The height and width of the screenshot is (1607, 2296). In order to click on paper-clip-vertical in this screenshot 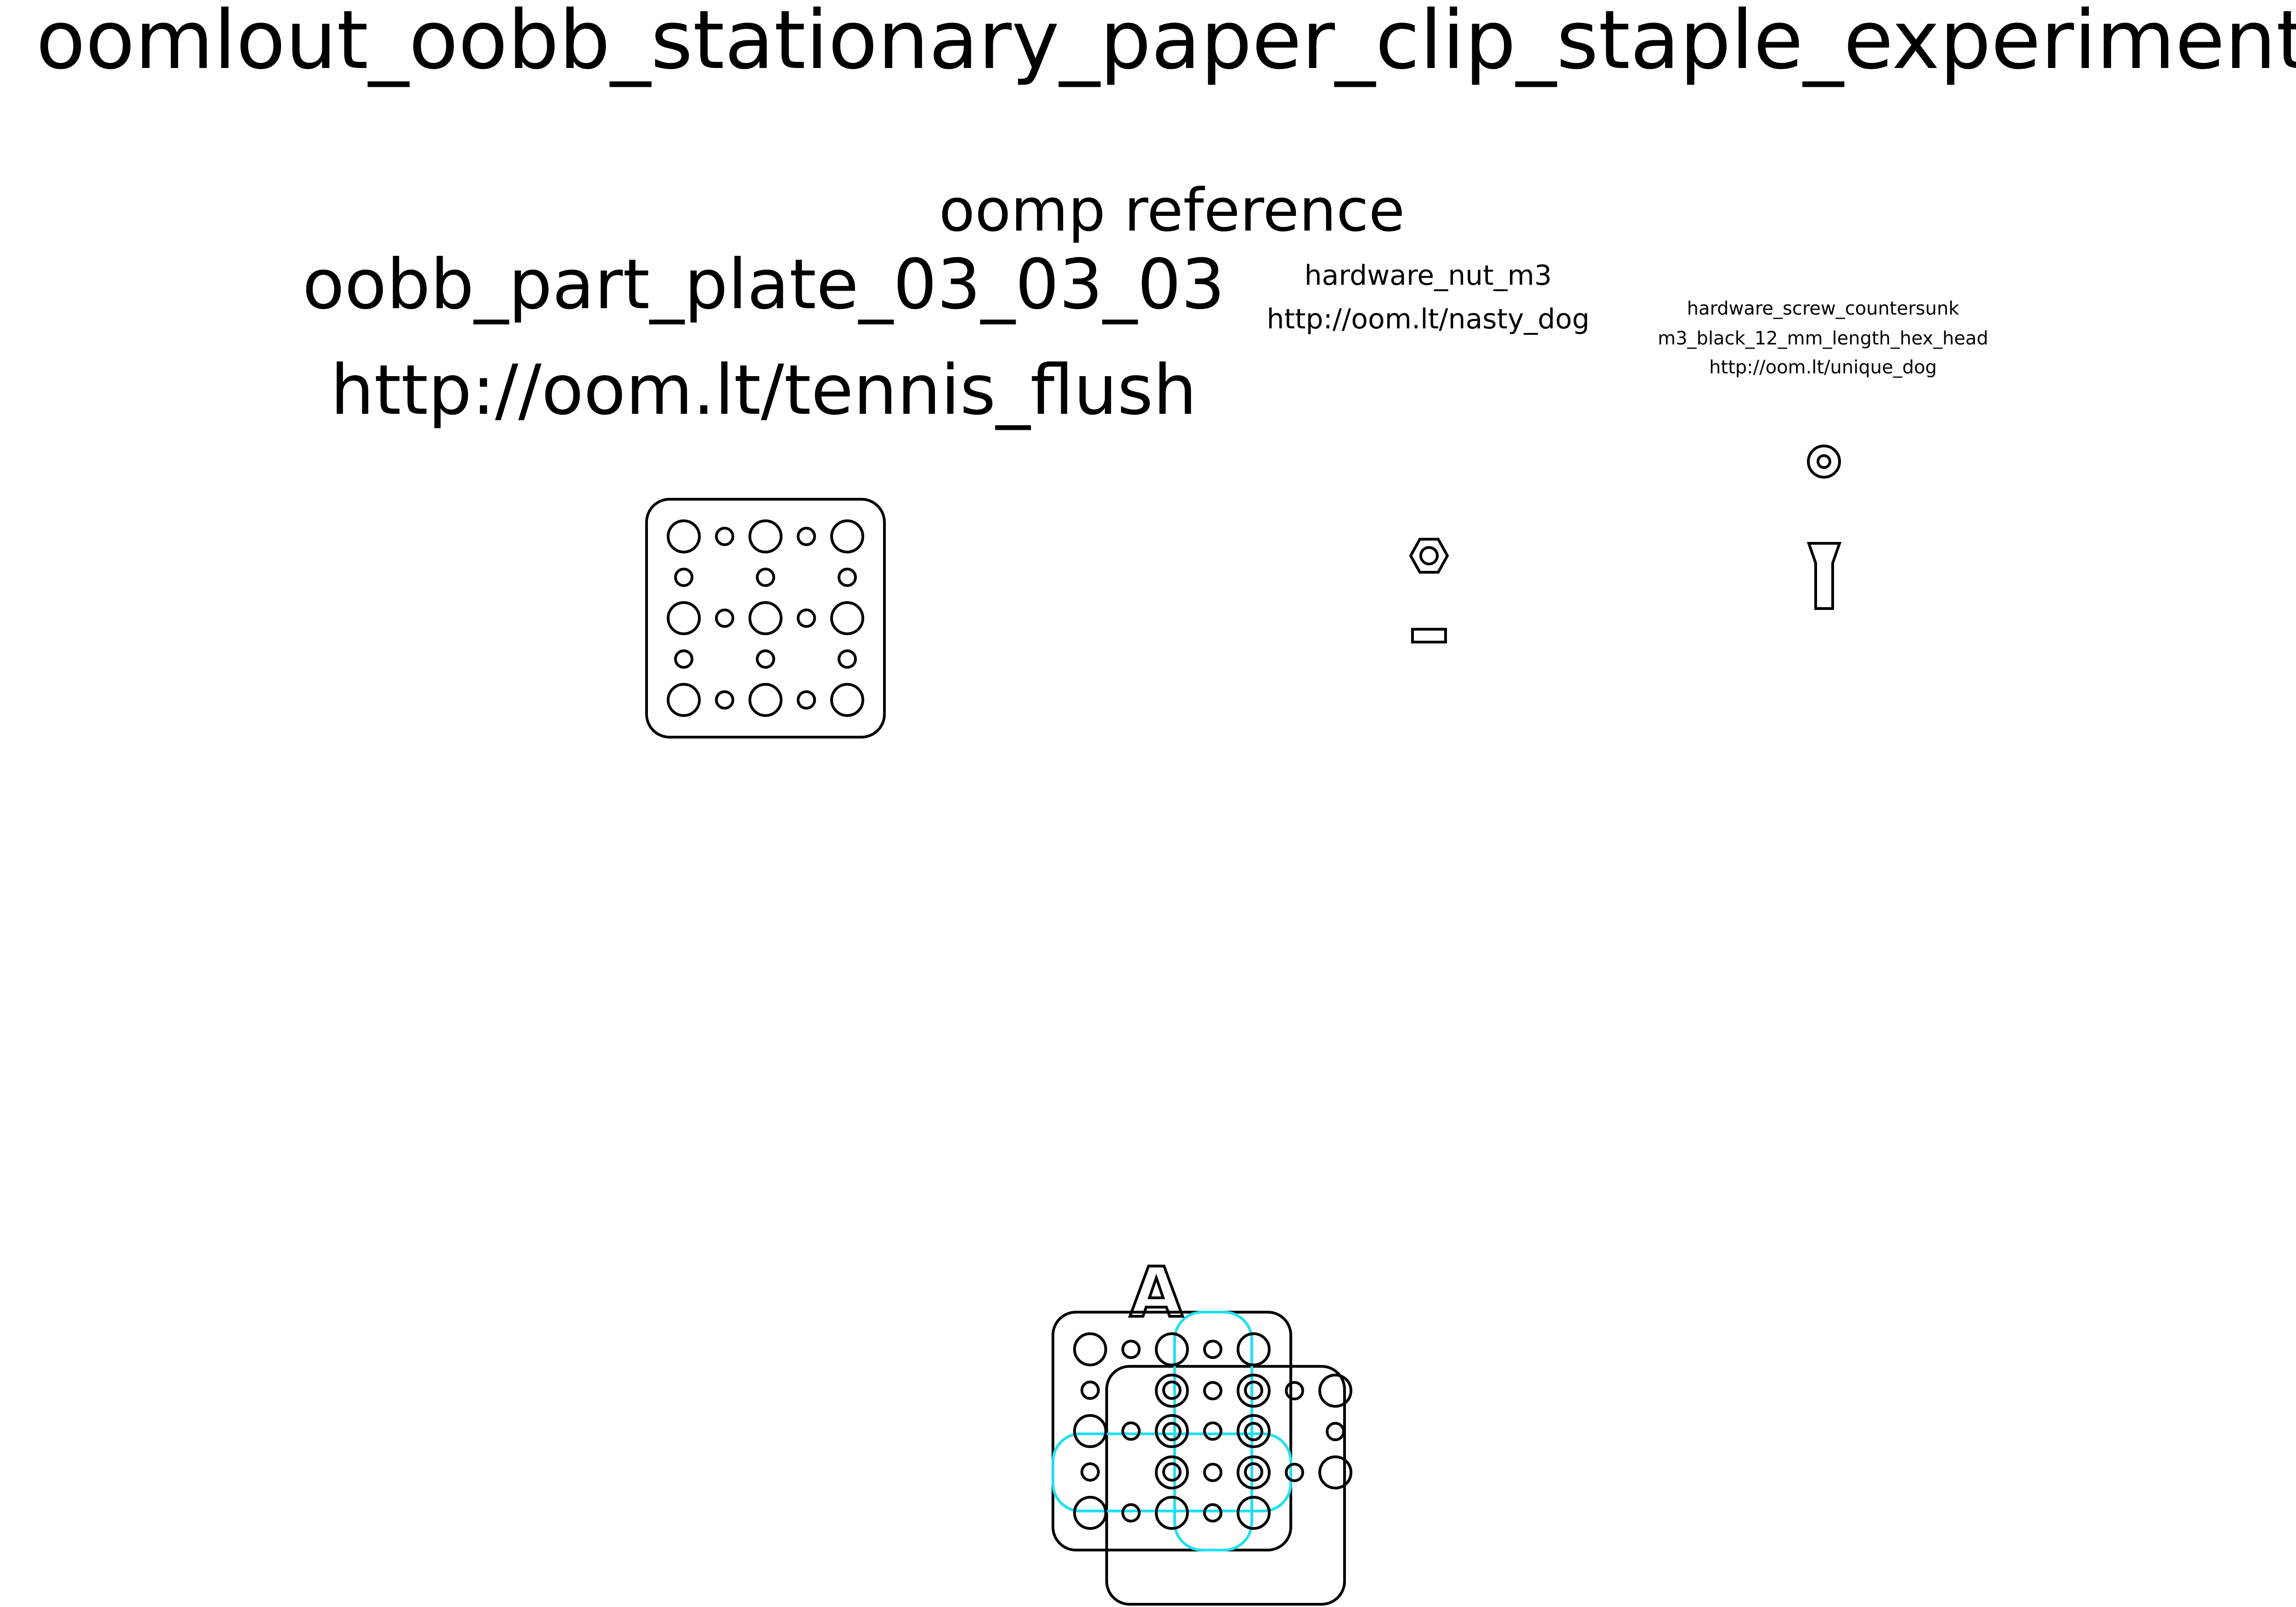, I will do `click(1213, 1431)`.